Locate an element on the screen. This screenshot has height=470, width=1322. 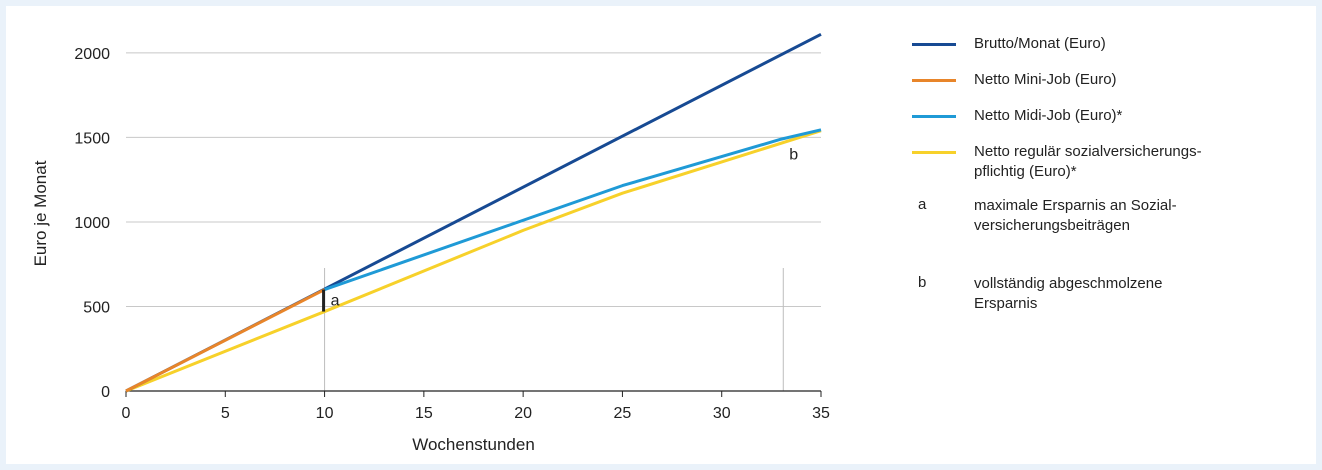
legend-label-midi-job: Netto Midi-Job (Euro)* is located at coordinates (1048, 115).